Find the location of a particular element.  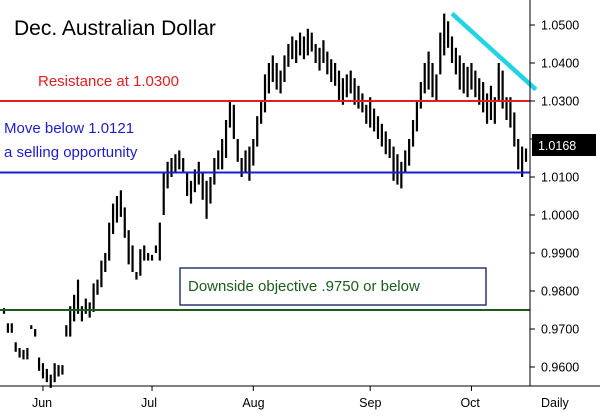

y-tick-label: 1.0300 is located at coordinates (560, 102).